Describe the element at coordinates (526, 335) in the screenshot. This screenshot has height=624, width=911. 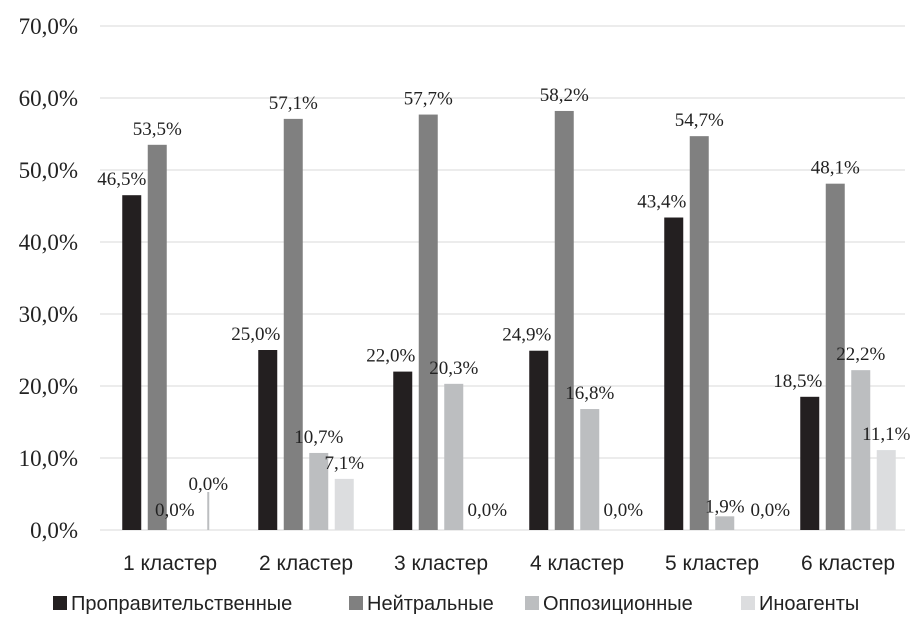
I see `data-label: 24,9%` at that location.